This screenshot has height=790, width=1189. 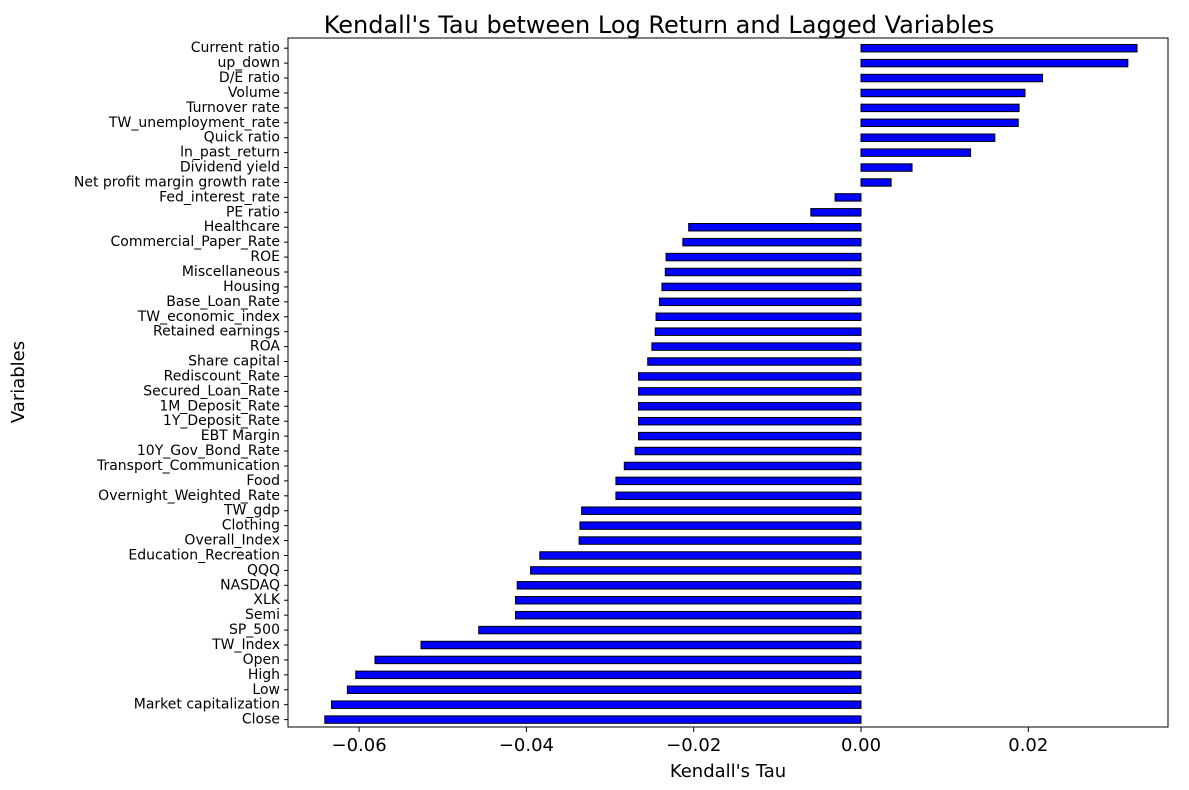 I want to click on x-axis-title: Kendall's Tau, so click(x=728, y=771).